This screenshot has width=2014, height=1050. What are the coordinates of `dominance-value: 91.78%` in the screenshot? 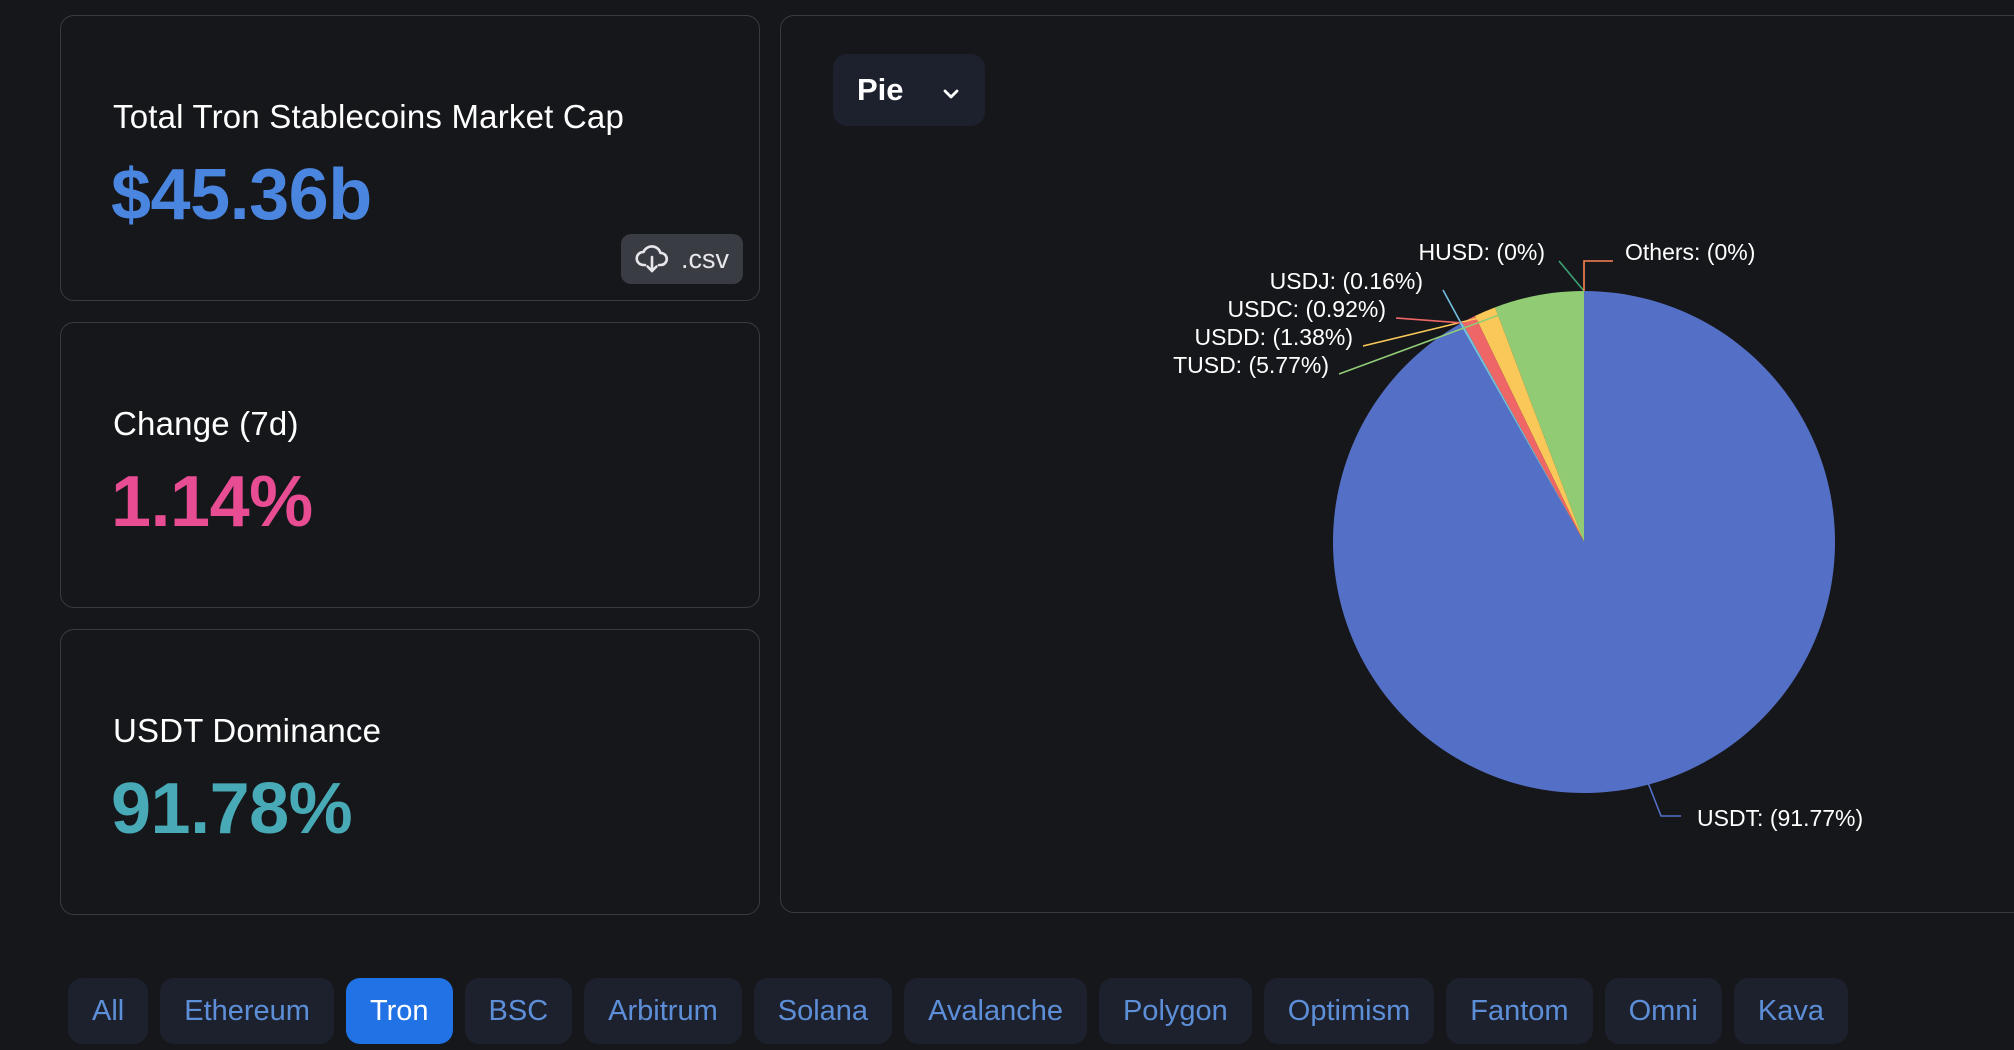 It's located at (232, 809).